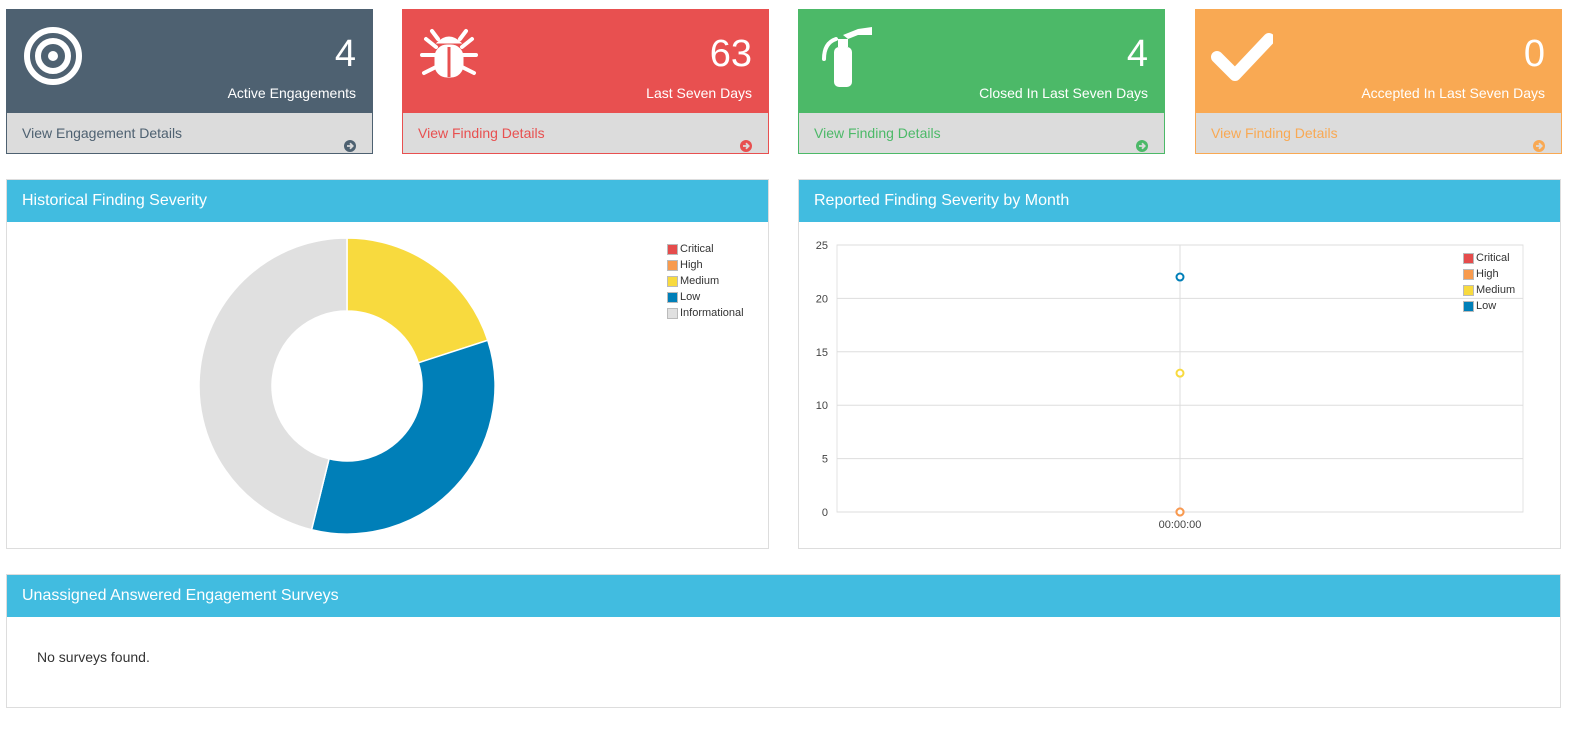 The height and width of the screenshot is (729, 1585). I want to click on x-tick-label: 00:00:00, so click(1180, 525).